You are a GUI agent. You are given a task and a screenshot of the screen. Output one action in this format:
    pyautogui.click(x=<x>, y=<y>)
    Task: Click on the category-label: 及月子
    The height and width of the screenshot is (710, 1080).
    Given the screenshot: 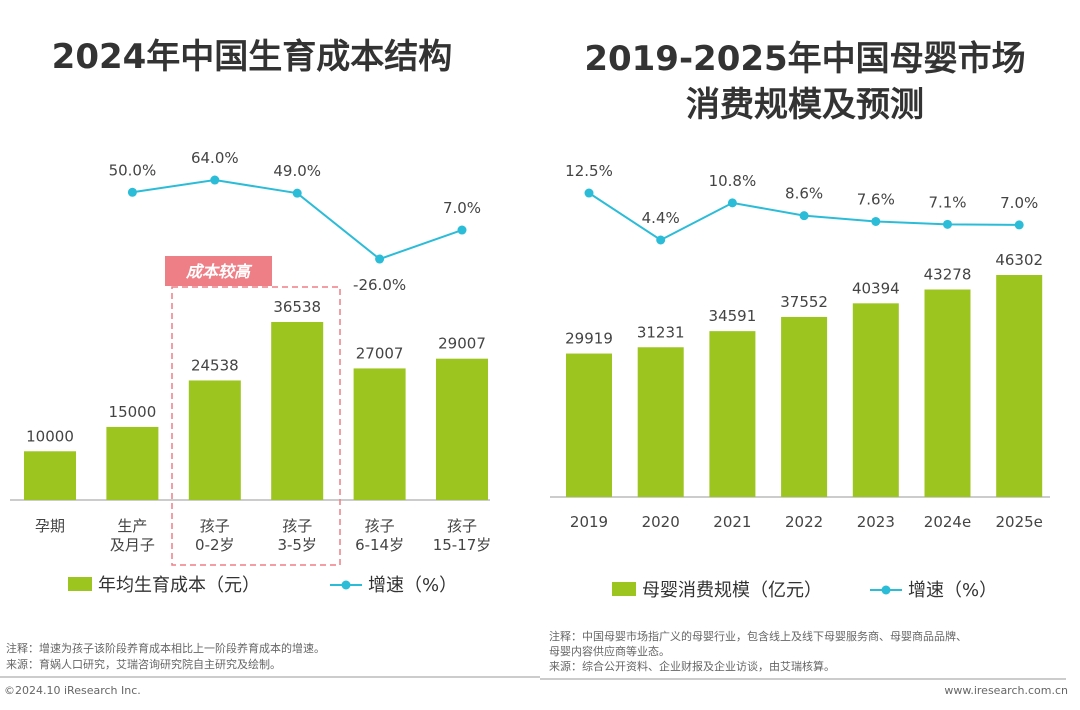 What is the action you would take?
    pyautogui.click(x=132, y=545)
    